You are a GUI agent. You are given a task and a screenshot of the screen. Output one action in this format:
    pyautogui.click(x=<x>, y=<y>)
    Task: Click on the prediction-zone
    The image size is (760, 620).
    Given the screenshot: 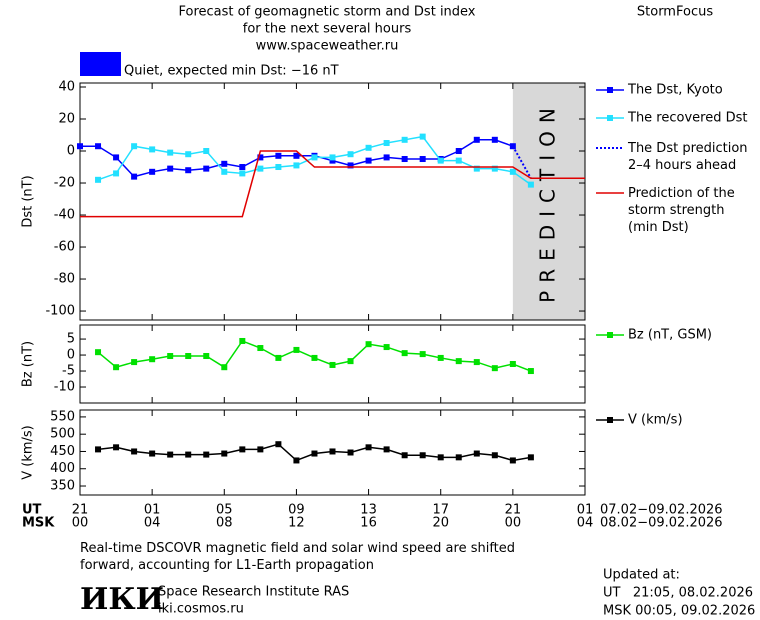 What is the action you would take?
    pyautogui.click(x=548, y=201)
    